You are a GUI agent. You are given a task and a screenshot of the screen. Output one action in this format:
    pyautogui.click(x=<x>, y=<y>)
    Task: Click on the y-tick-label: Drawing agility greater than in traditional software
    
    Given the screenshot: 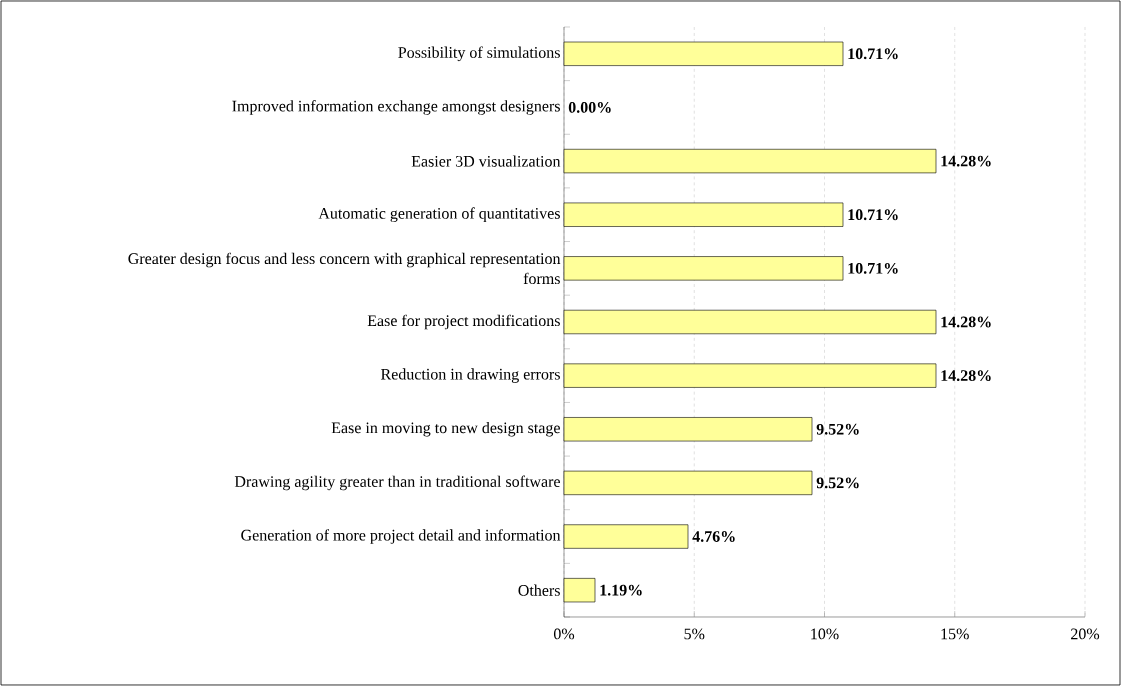 What is the action you would take?
    pyautogui.click(x=397, y=483)
    